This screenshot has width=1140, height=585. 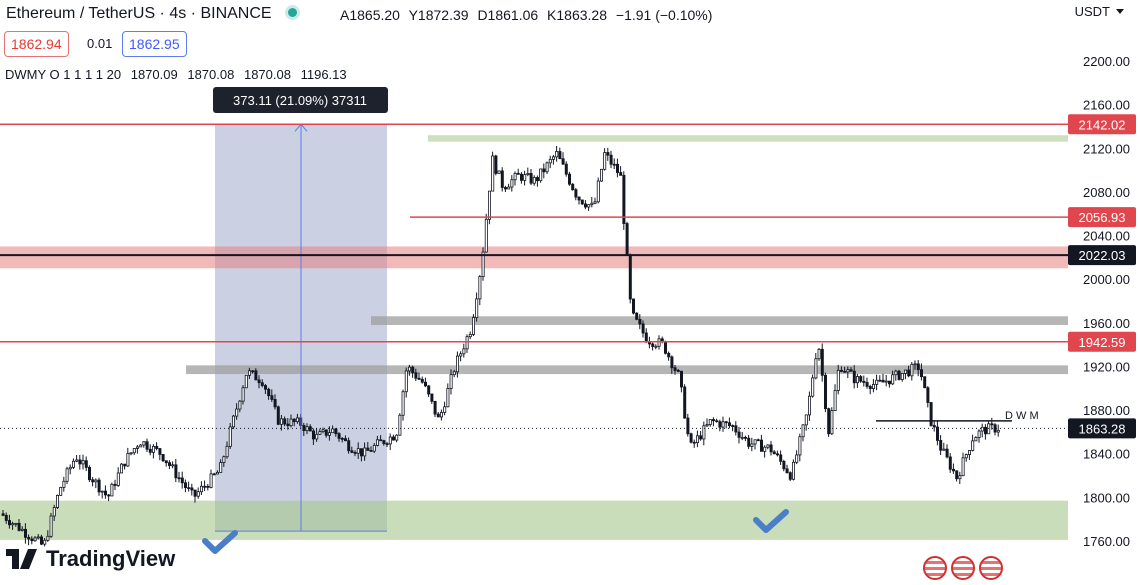 I want to click on price-tick: 2200.00, so click(x=1106, y=61).